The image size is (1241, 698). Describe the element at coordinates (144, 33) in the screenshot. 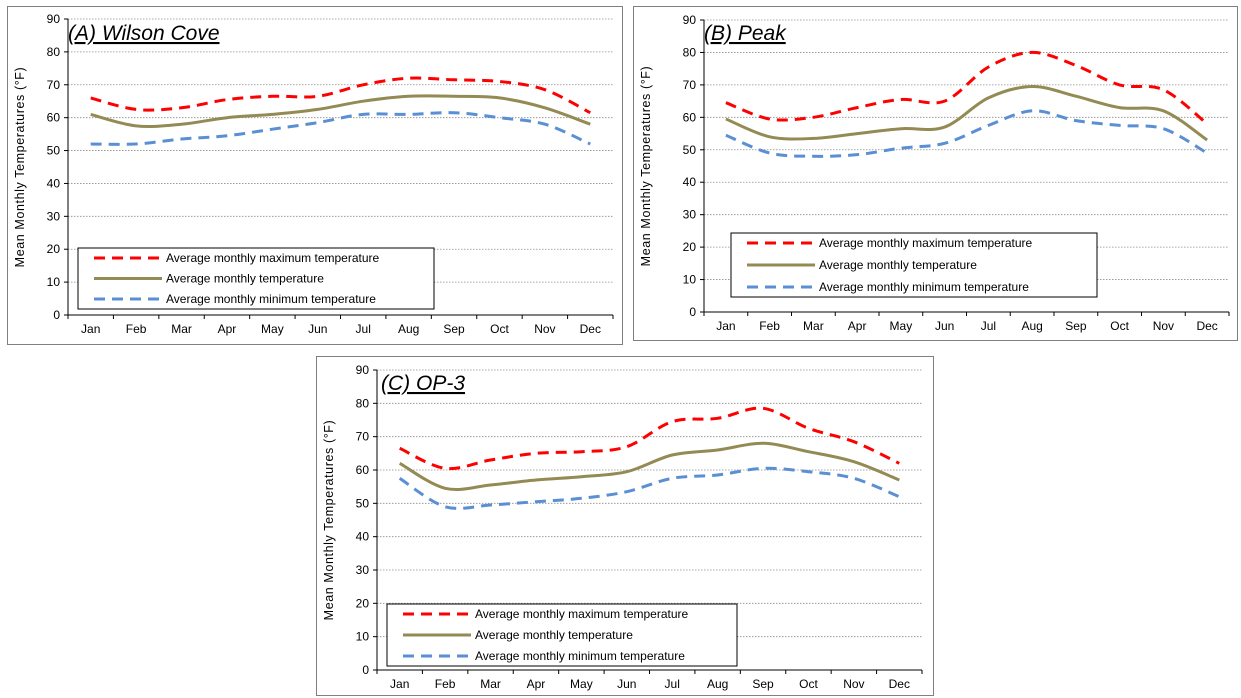

I see `chart-title: (A) Wilson Cove` at that location.